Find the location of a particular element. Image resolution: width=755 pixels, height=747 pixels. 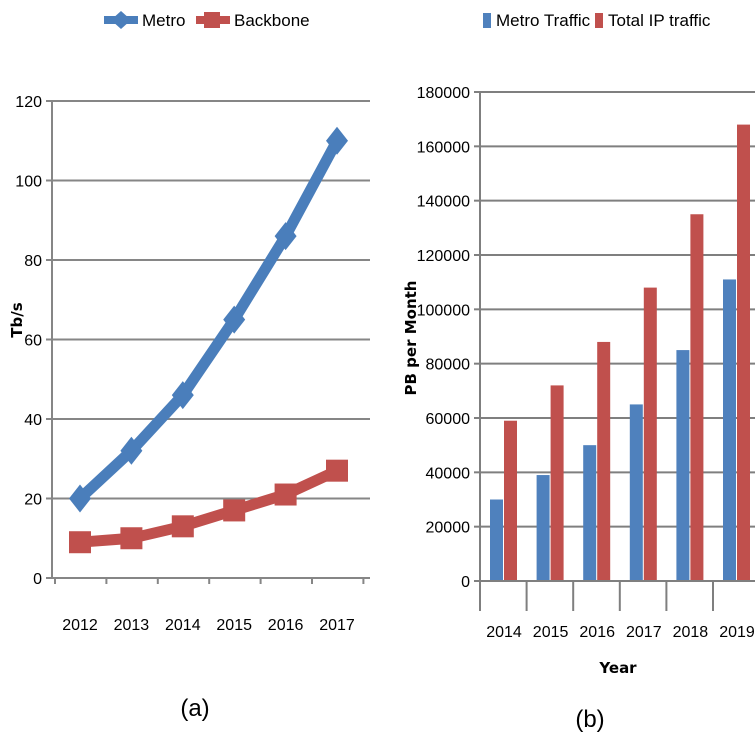

chart-b-y-axis-title: PB per Month is located at coordinates (411, 338).